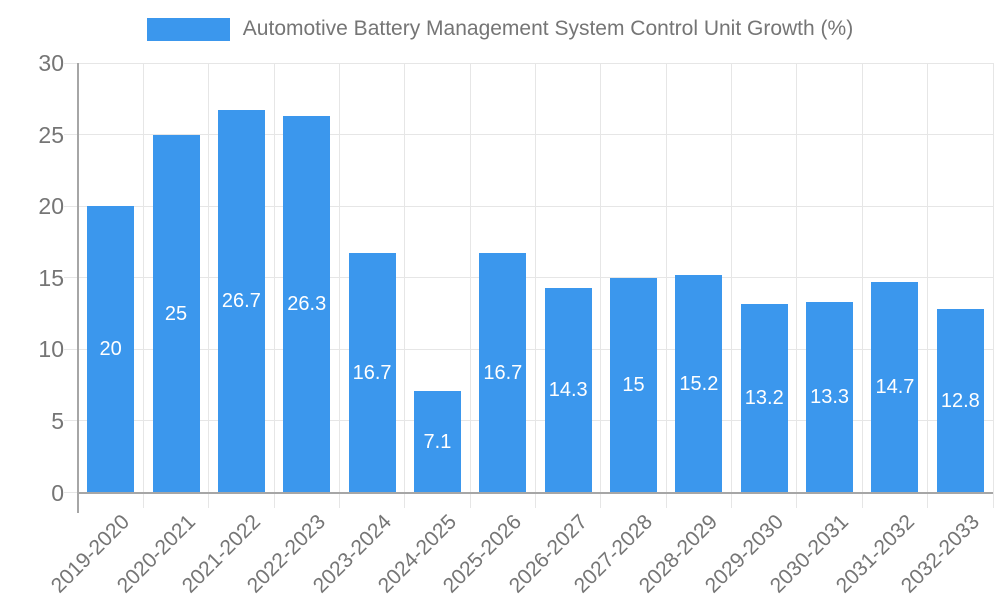 The image size is (1000, 600). I want to click on bar-2024-2025, so click(437, 441).